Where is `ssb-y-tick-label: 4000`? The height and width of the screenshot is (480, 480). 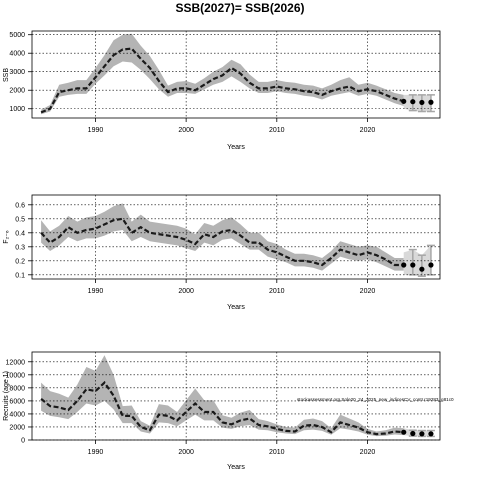
ssb-y-tick-label: 4000 is located at coordinates (17, 54).